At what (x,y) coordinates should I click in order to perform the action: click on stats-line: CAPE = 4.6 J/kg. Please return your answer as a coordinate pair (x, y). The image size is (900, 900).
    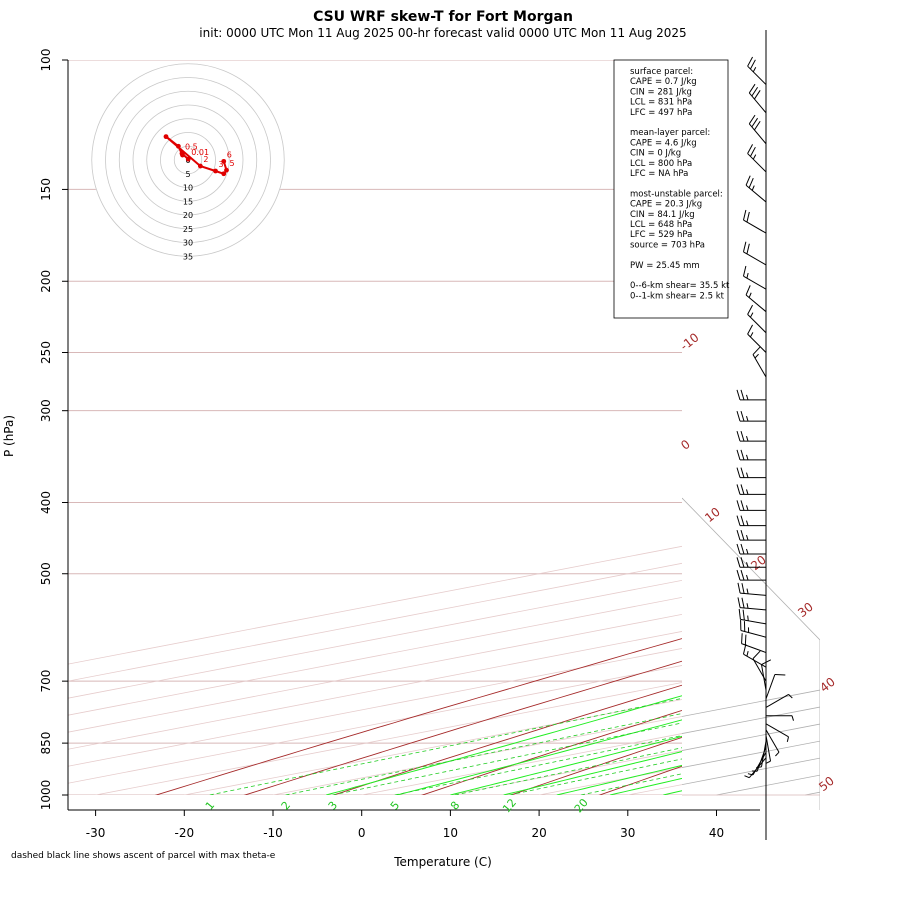
    Looking at the image, I should click on (663, 143).